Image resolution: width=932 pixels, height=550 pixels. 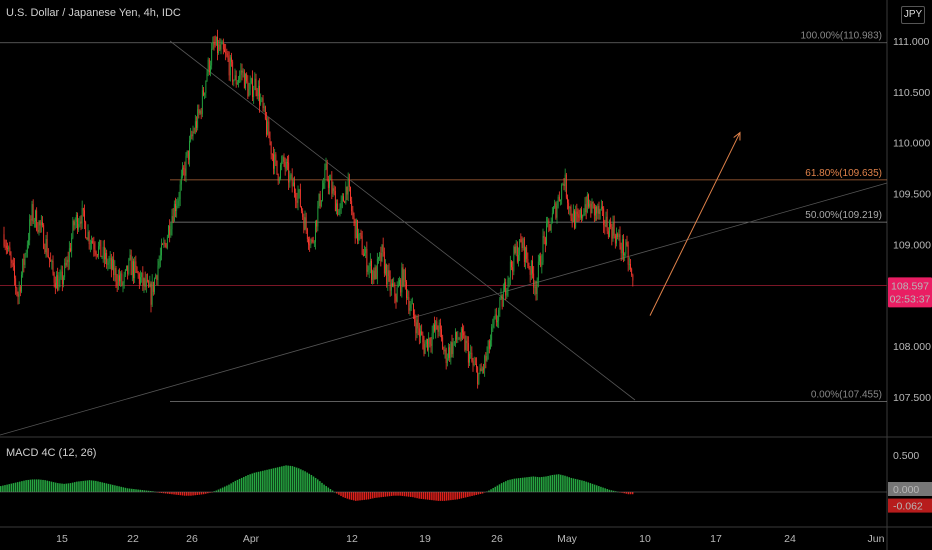 What do you see at coordinates (913, 15) in the screenshot?
I see `currency-button: JPY` at bounding box center [913, 15].